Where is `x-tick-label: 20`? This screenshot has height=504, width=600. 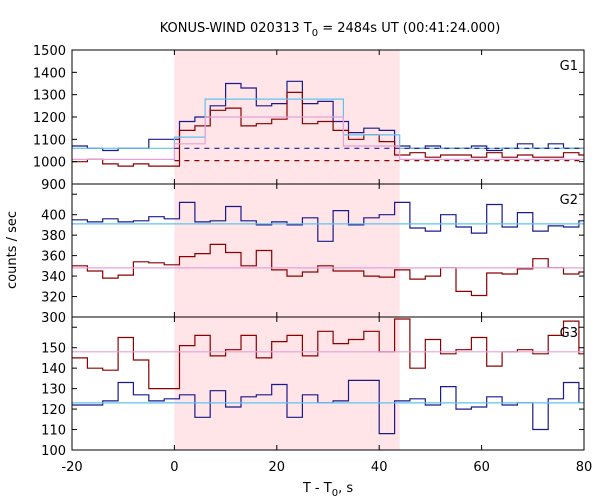 x-tick-label: 20 is located at coordinates (277, 467).